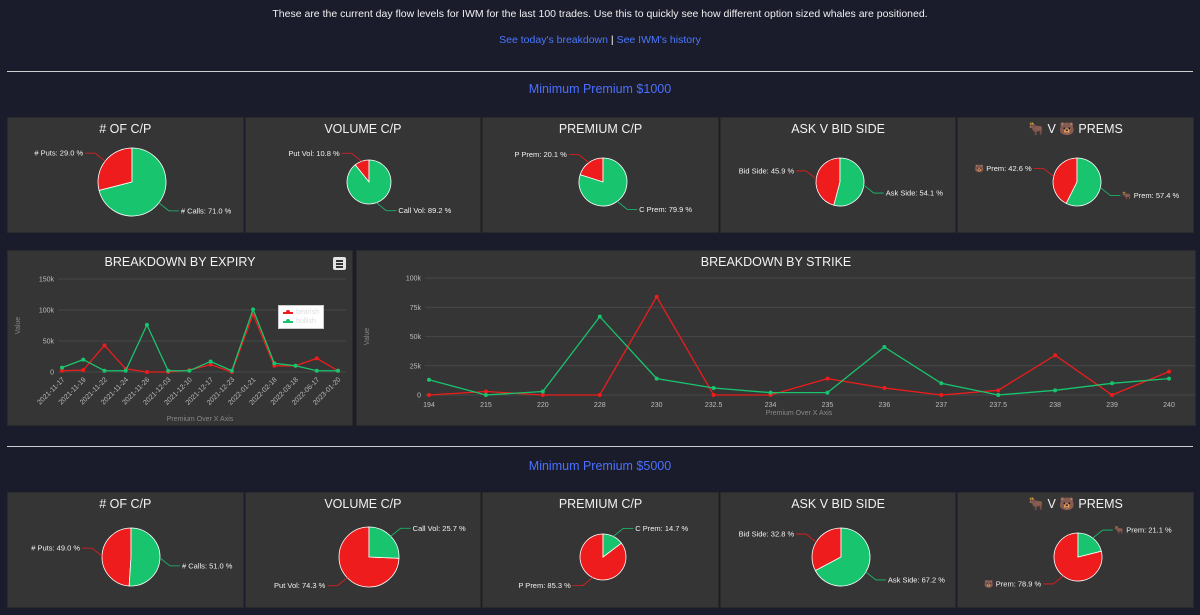 This screenshot has width=1200, height=615. Describe the element at coordinates (941, 405) in the screenshot. I see `x-tick-label: 237` at that location.